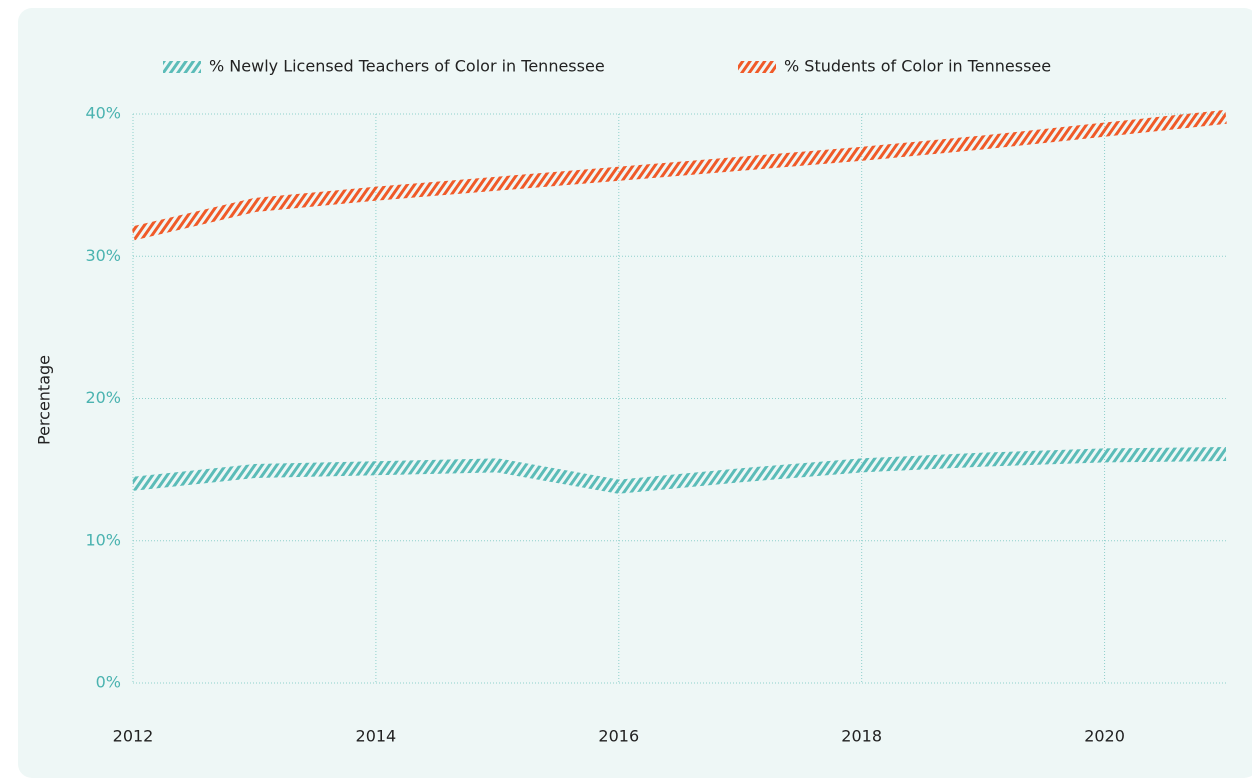 Image resolution: width=1252 pixels, height=782 pixels. I want to click on x-tick-label: 2012, so click(133, 736).